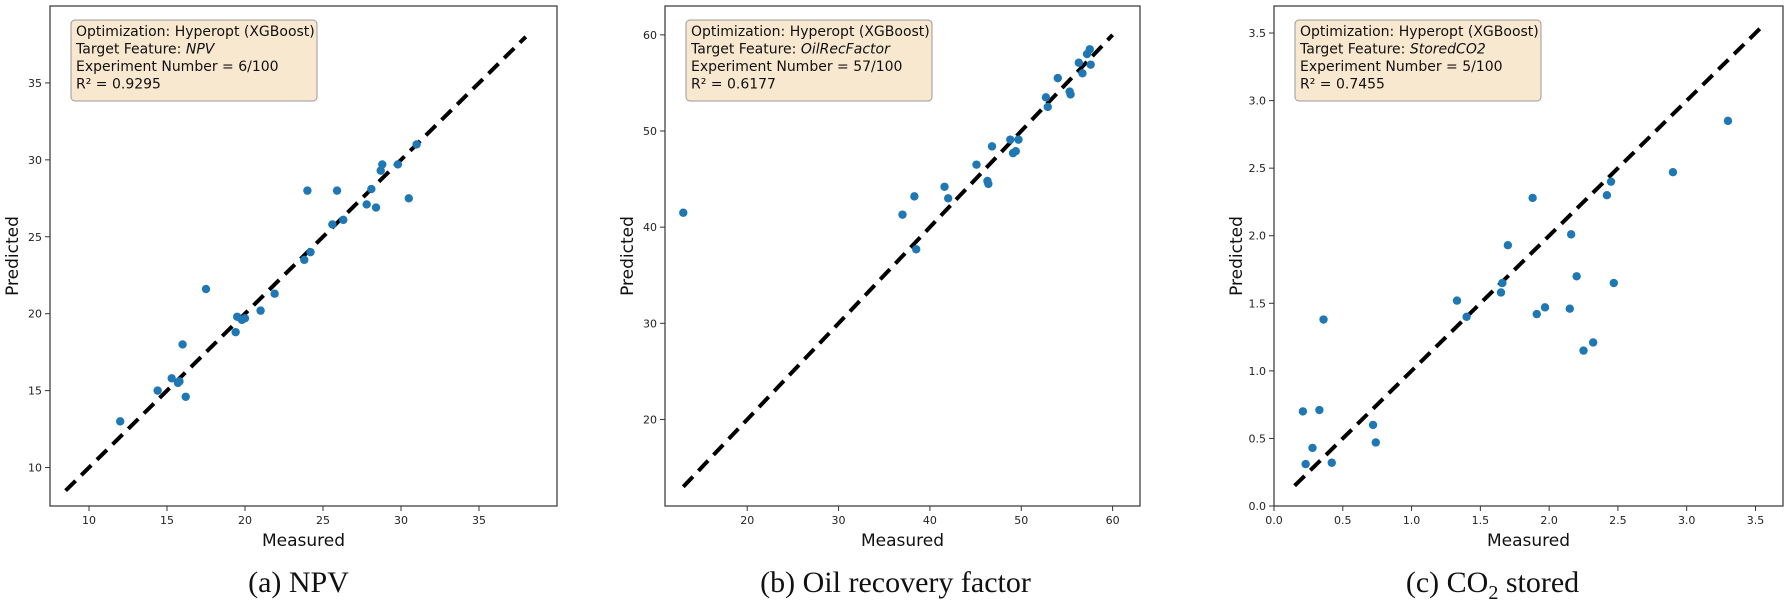 This screenshot has width=1790, height=609. Describe the element at coordinates (733, 85) in the screenshot. I see `annotation-r2: R² = 0.6177` at that location.